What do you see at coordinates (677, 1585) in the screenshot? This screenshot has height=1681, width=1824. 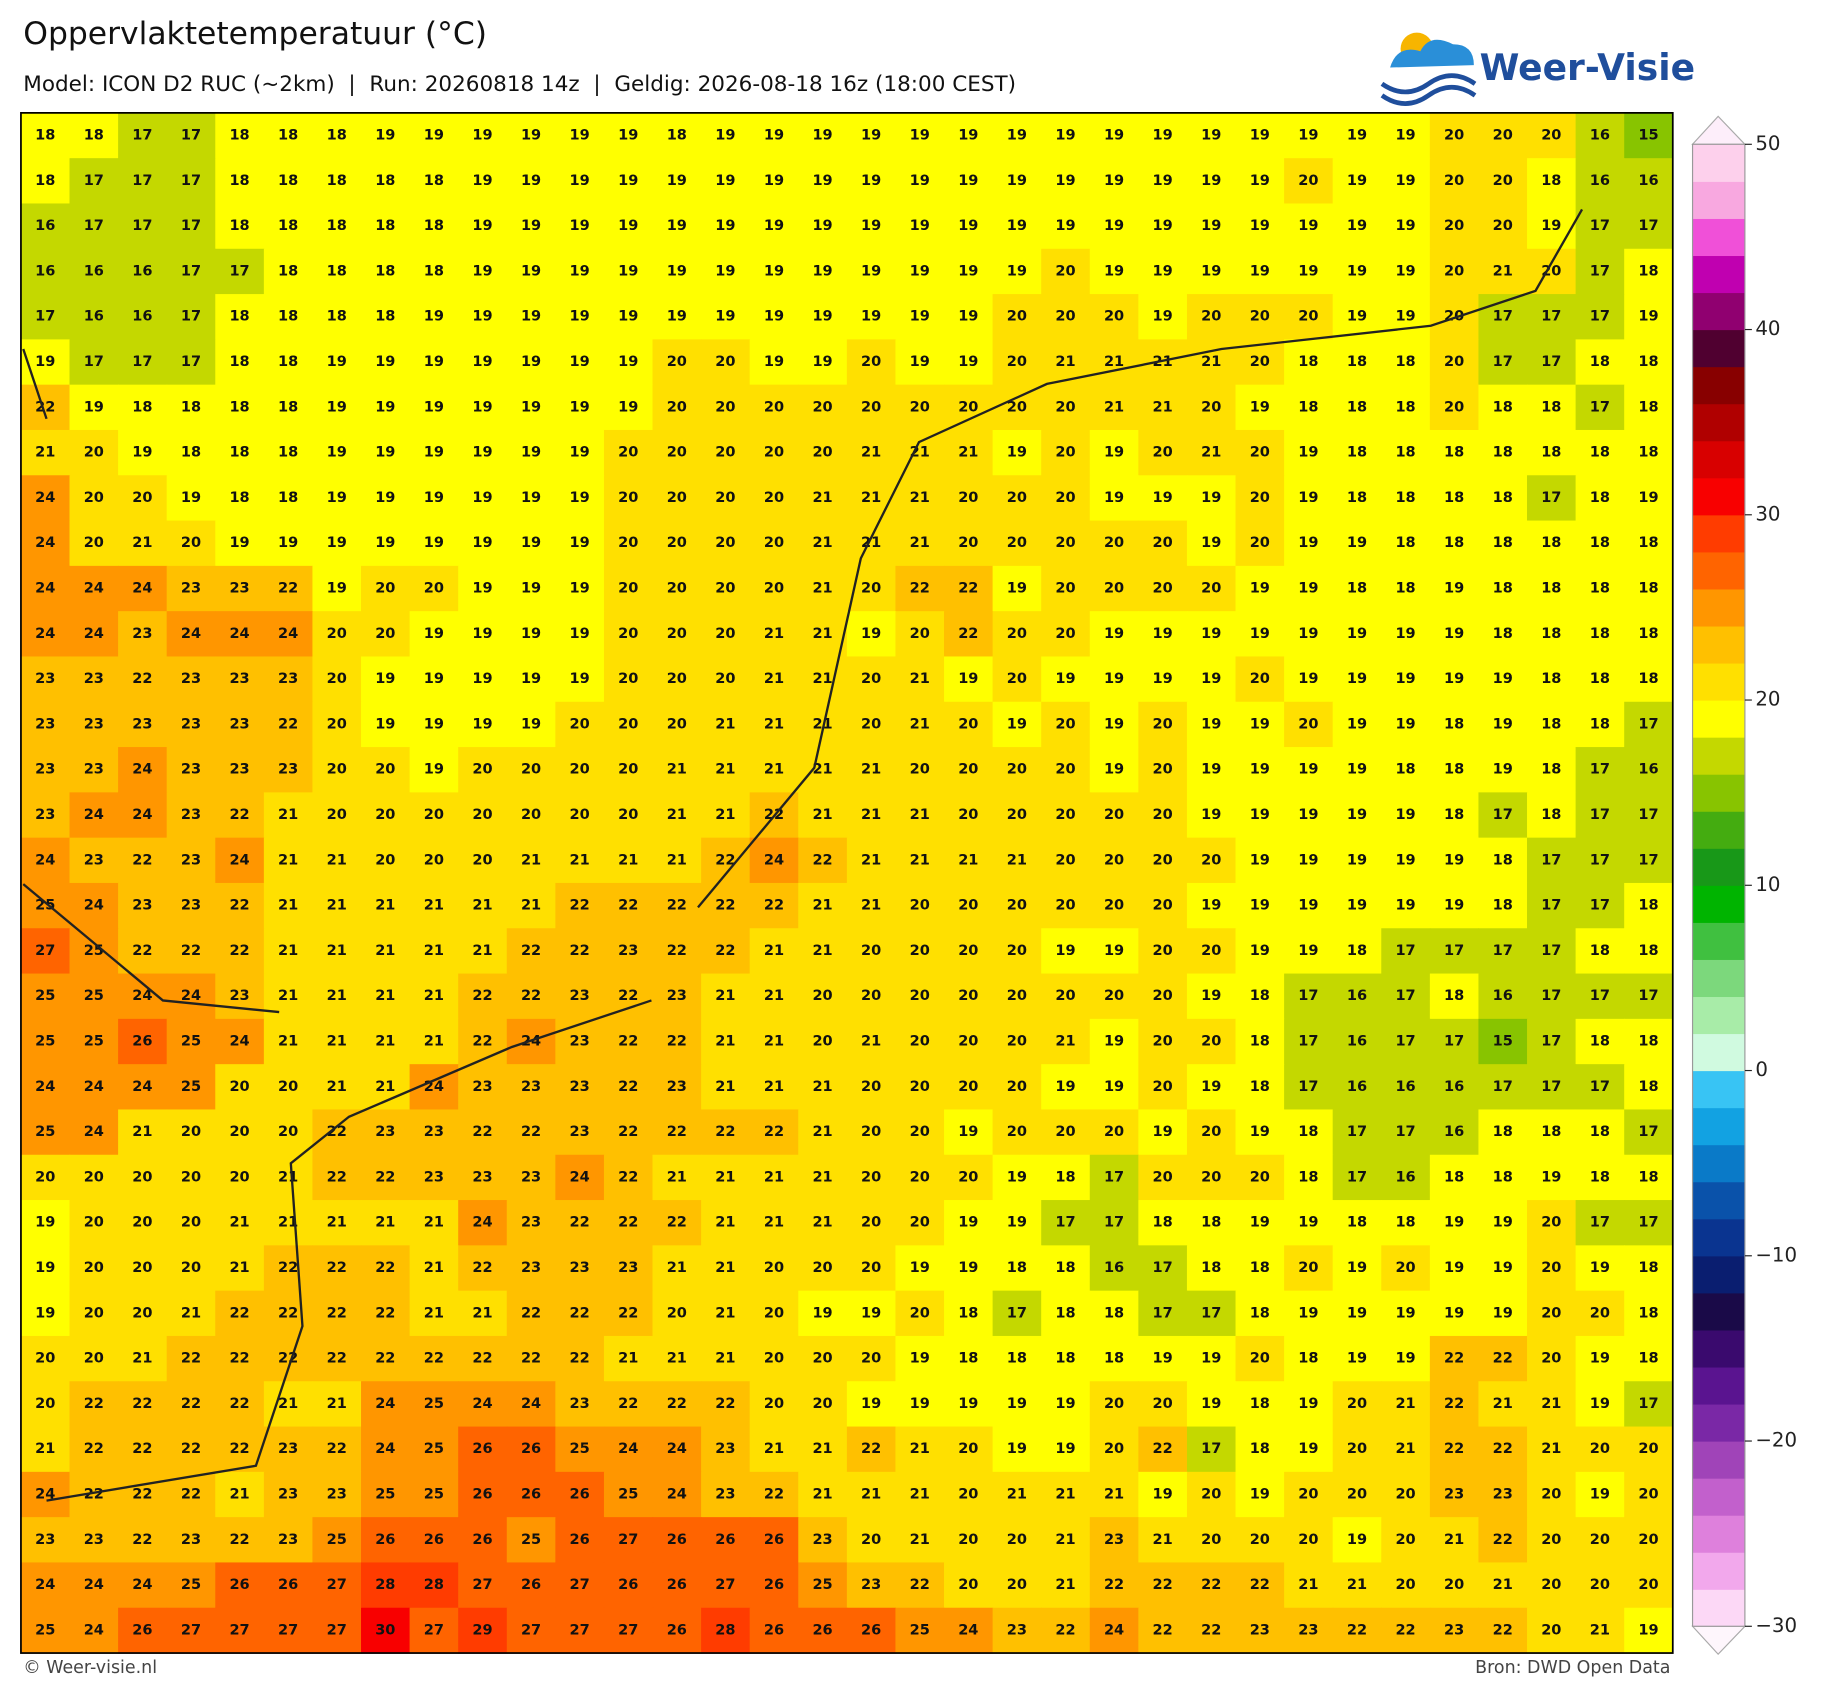 I see `temperature-label: 26` at bounding box center [677, 1585].